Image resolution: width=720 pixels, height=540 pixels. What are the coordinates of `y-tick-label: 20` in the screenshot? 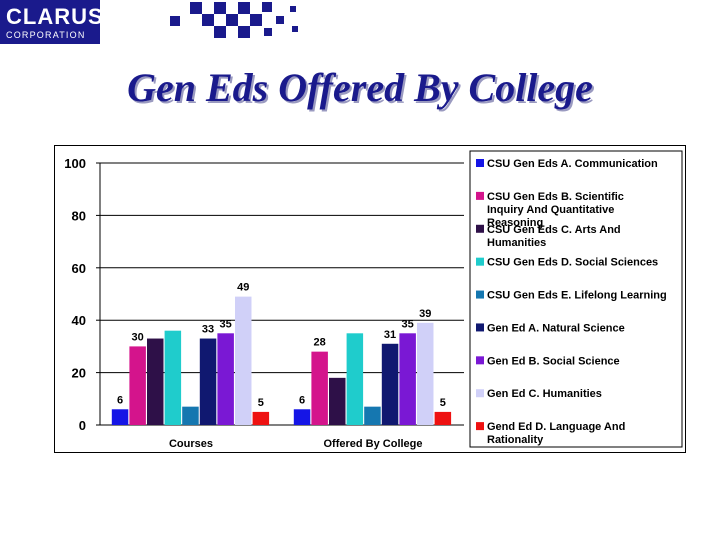 It's located at (79, 373).